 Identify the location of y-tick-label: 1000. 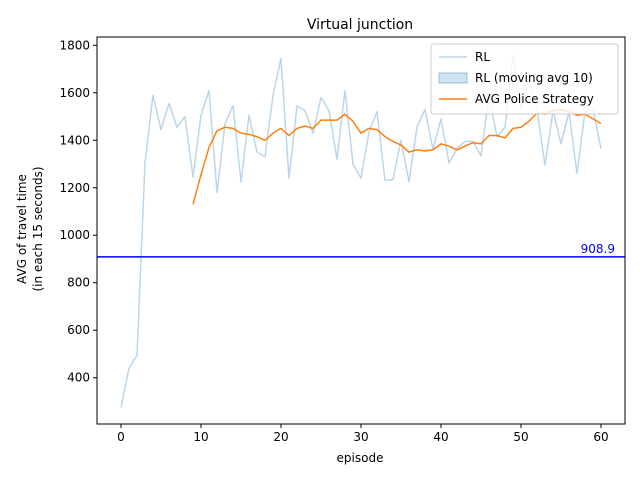
(74, 235).